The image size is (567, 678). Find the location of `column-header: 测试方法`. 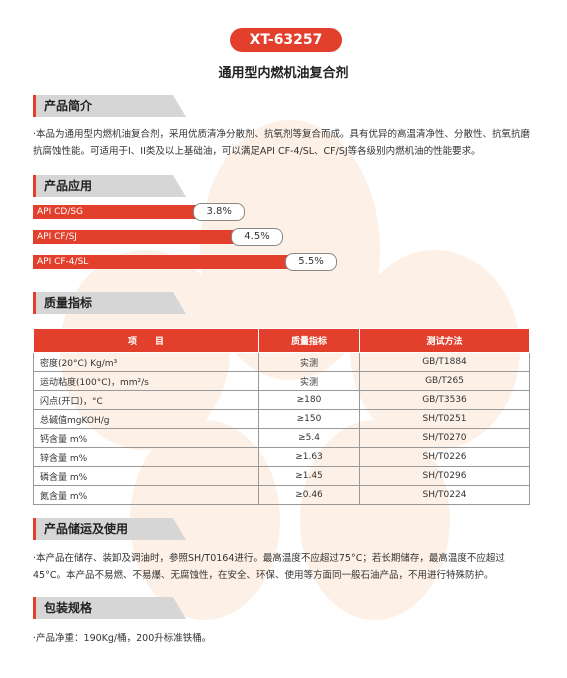

column-header: 测试方法 is located at coordinates (444, 340).